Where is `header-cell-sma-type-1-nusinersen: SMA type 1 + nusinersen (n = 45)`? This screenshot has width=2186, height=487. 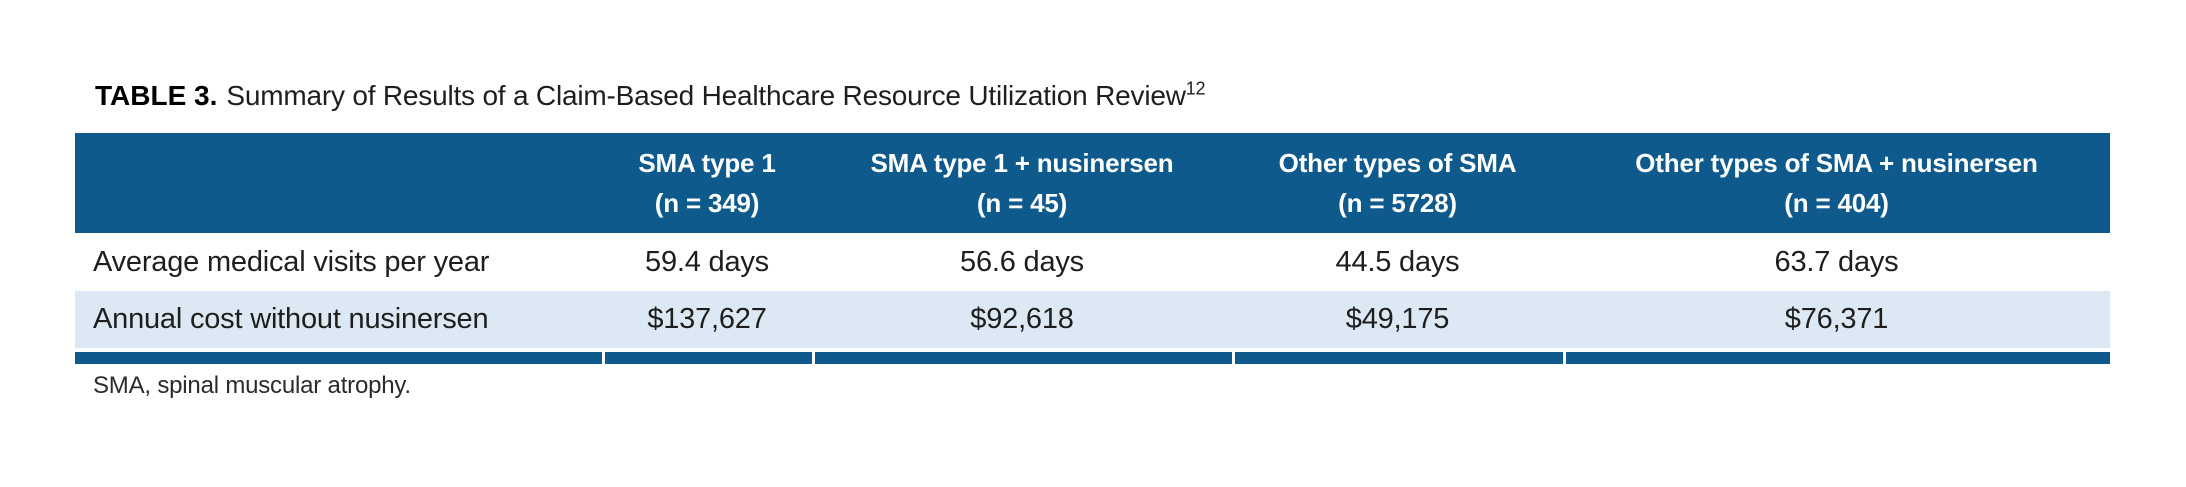 header-cell-sma-type-1-nusinersen: SMA type 1 + nusinersen (n = 45) is located at coordinates (1022, 183).